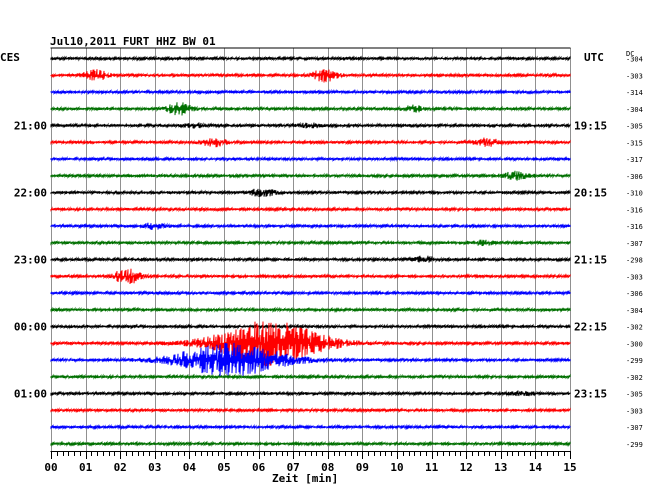 This screenshot has height=494, width=650. Describe the element at coordinates (305, 478) in the screenshot. I see `x-axis-label: Zeit [min]` at that location.